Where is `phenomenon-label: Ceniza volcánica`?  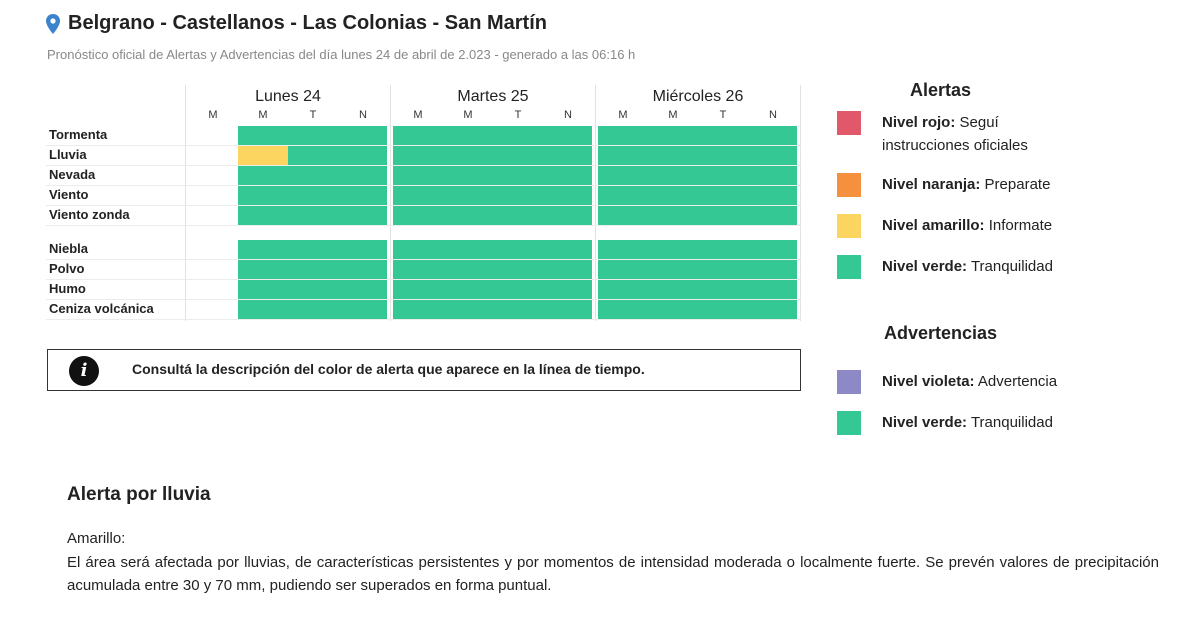
phenomenon-label: Ceniza volcánica is located at coordinates (101, 308).